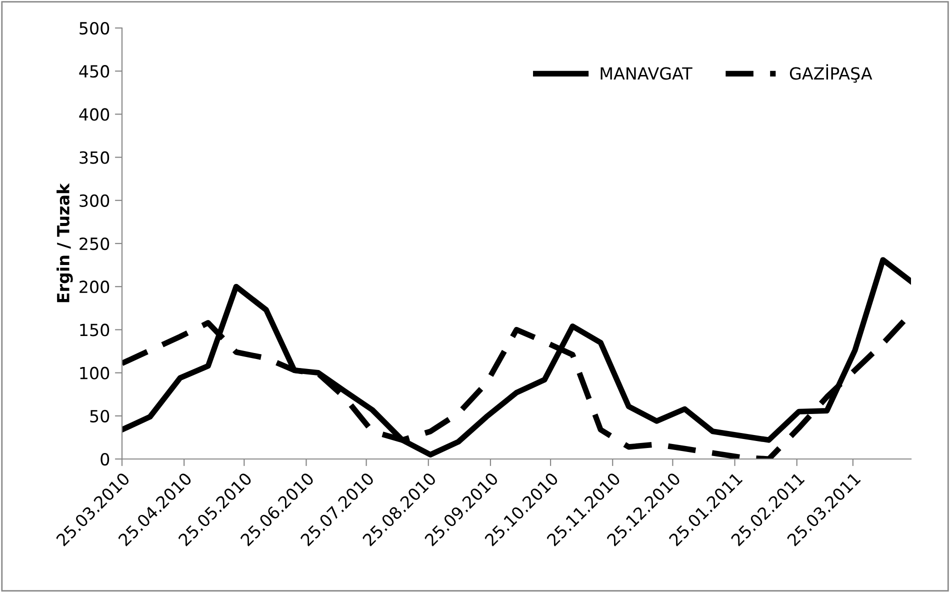 The height and width of the screenshot is (592, 951). Describe the element at coordinates (831, 73) in the screenshot. I see `legend-label: GAZİPAŞA` at that location.